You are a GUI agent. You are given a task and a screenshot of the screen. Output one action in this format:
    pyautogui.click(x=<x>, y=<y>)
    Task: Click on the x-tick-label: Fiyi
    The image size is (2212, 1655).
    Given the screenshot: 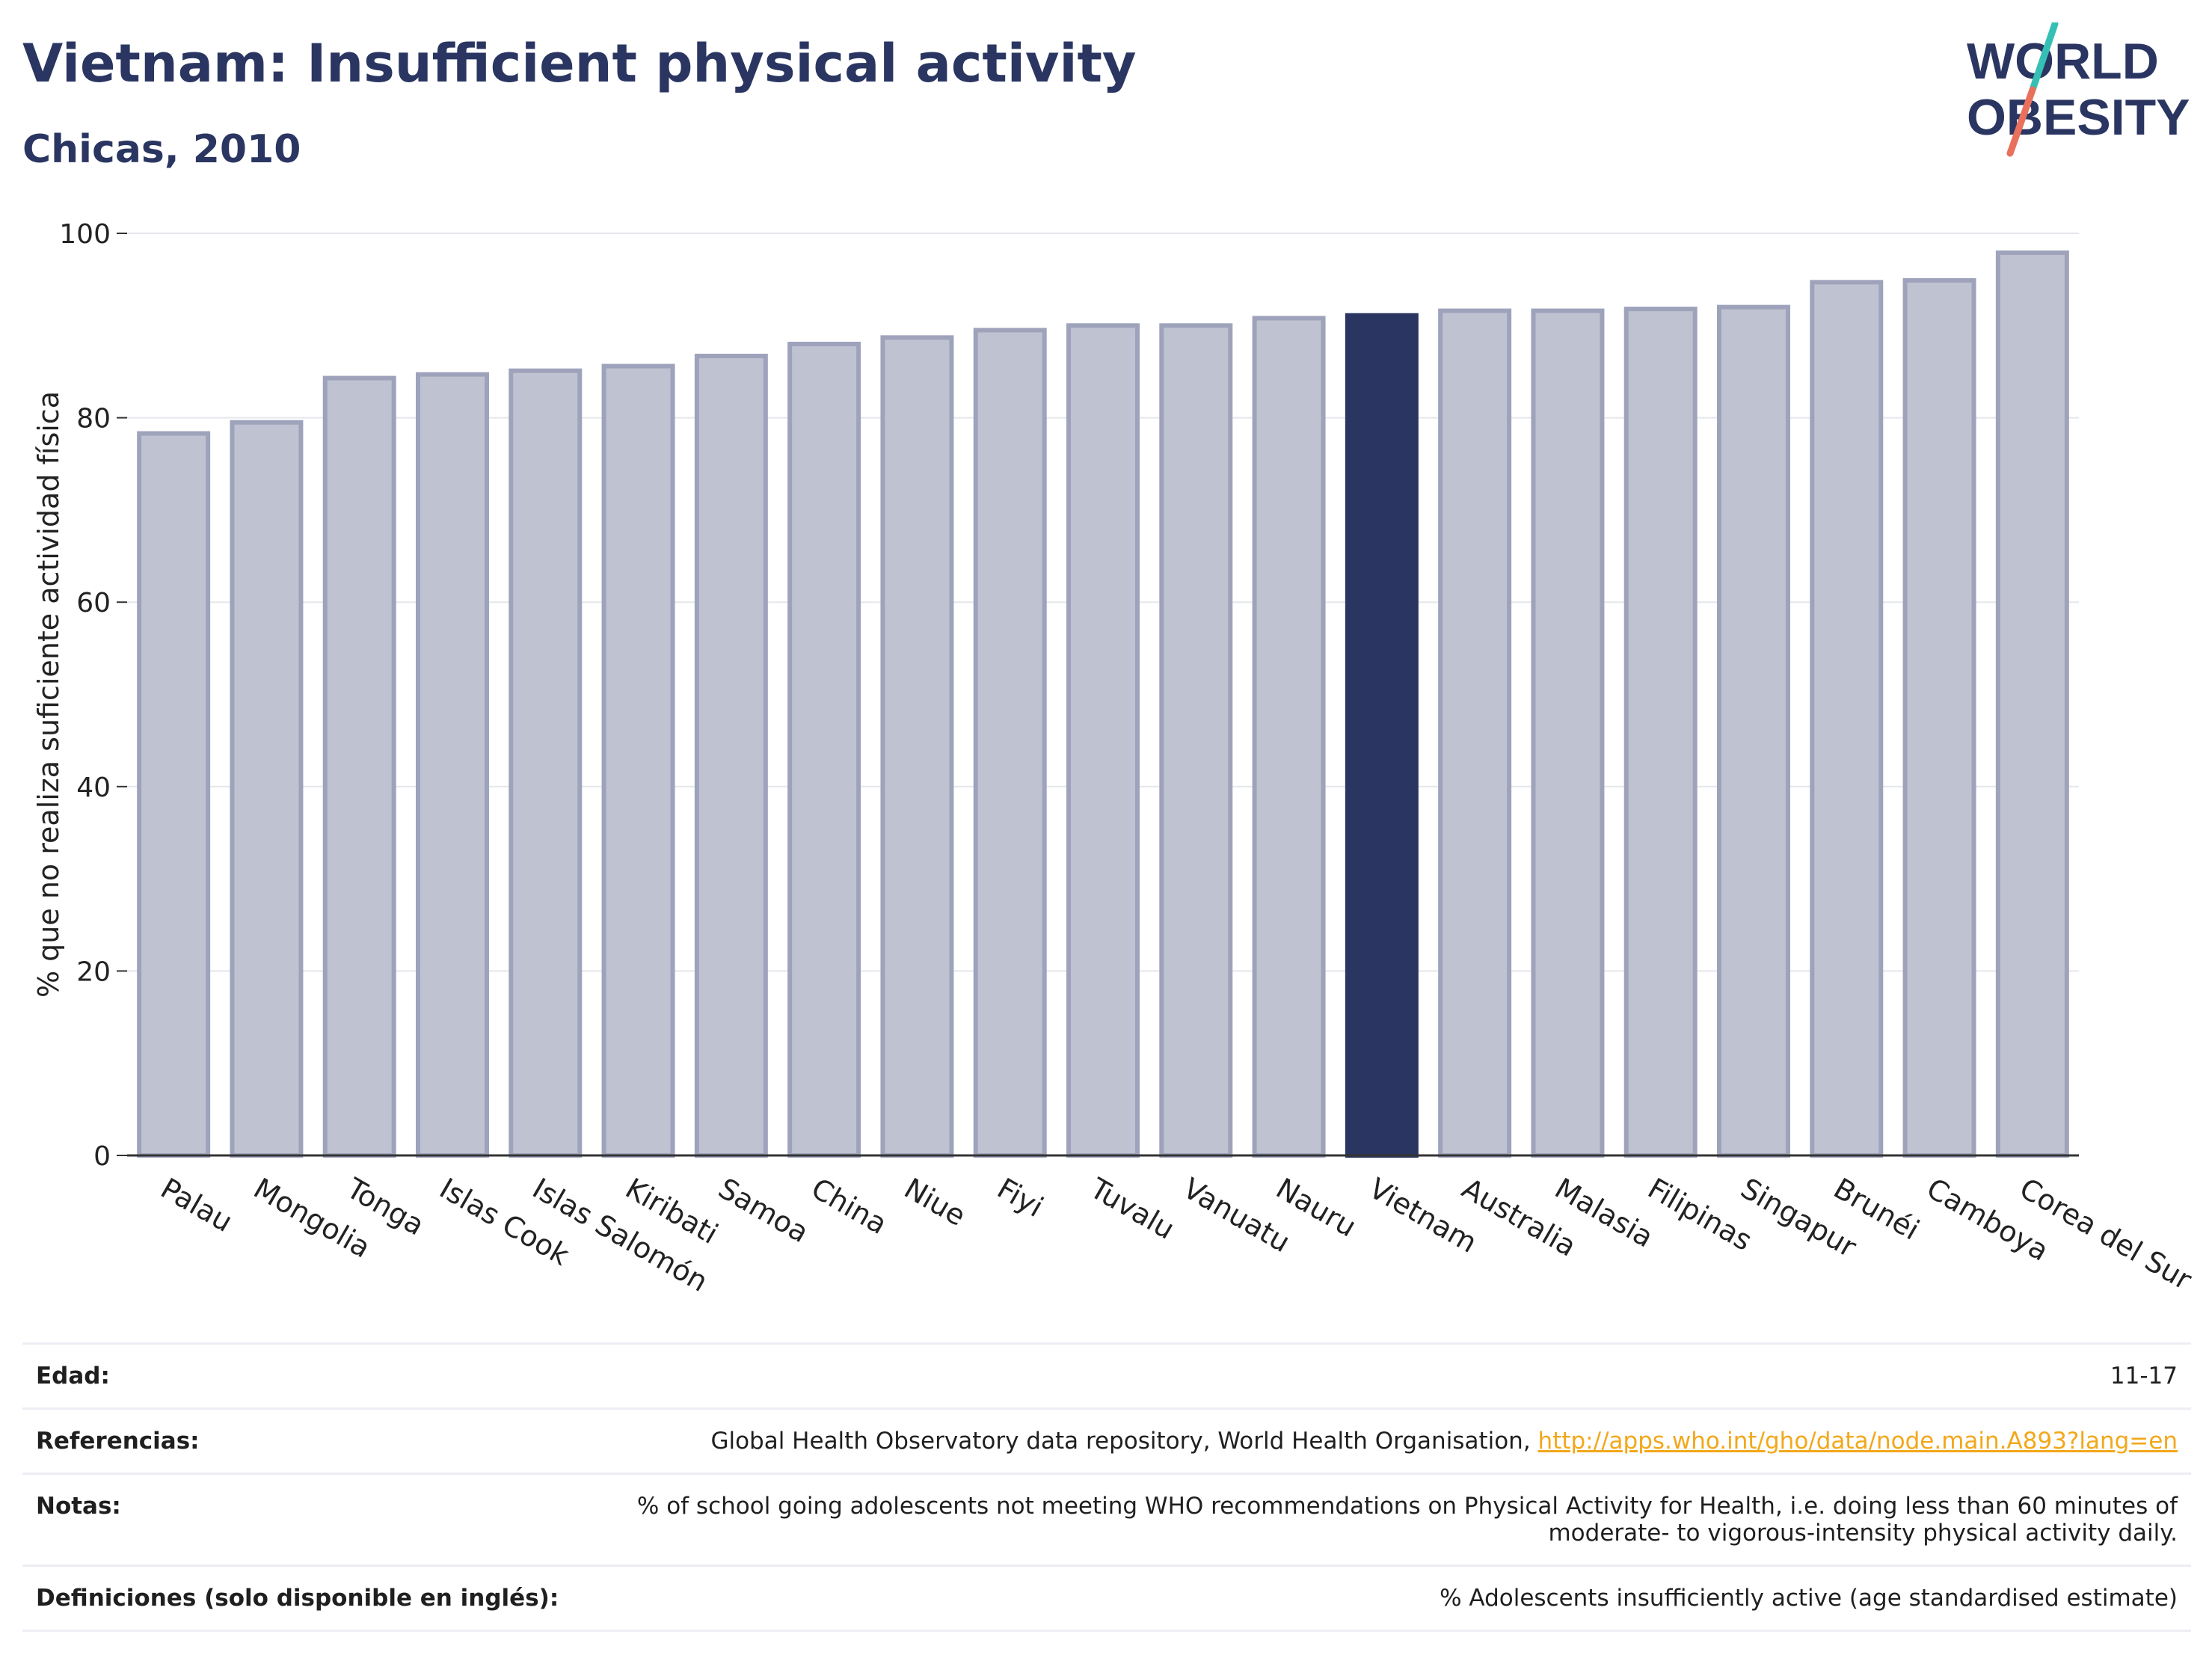 What is the action you would take?
    pyautogui.click(x=1020, y=1197)
    